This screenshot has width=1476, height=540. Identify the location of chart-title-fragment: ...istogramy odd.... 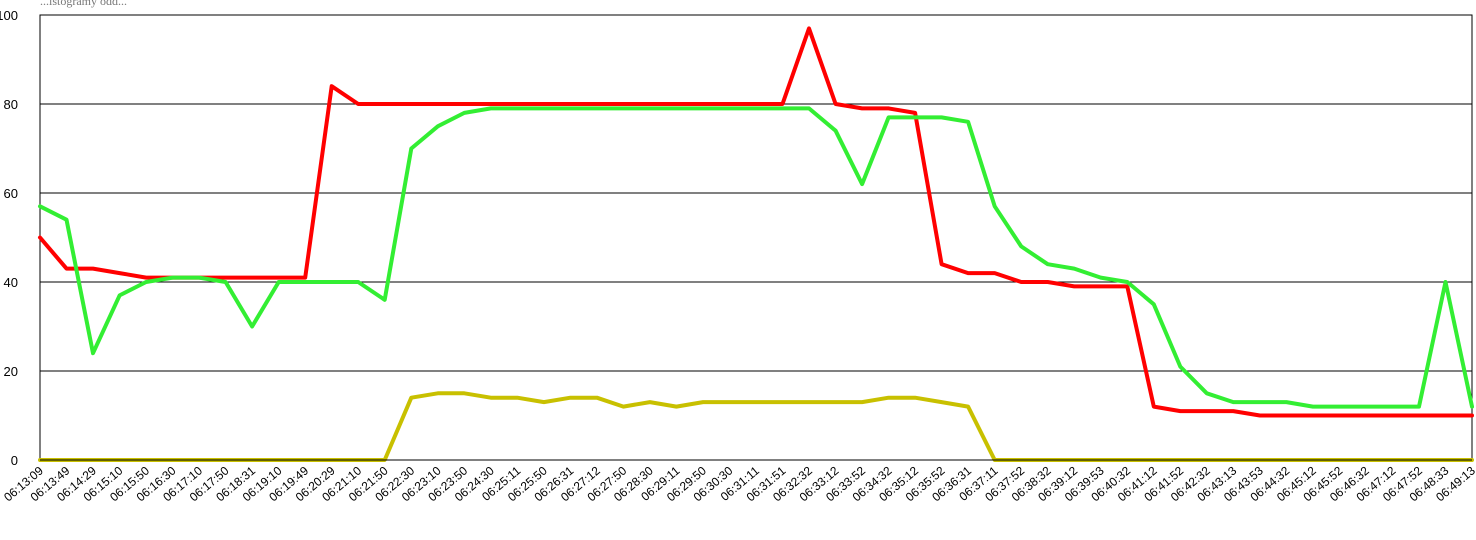
(83, 4).